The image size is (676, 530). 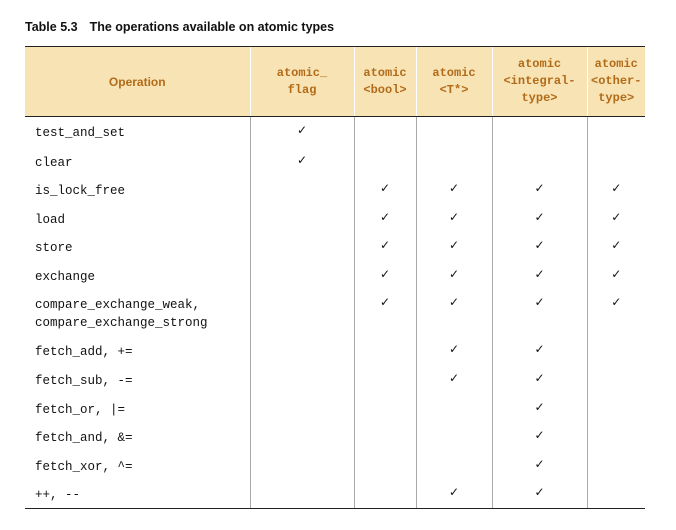 I want to click on operation-name: fetch_xor, ^=, so click(x=137, y=465).